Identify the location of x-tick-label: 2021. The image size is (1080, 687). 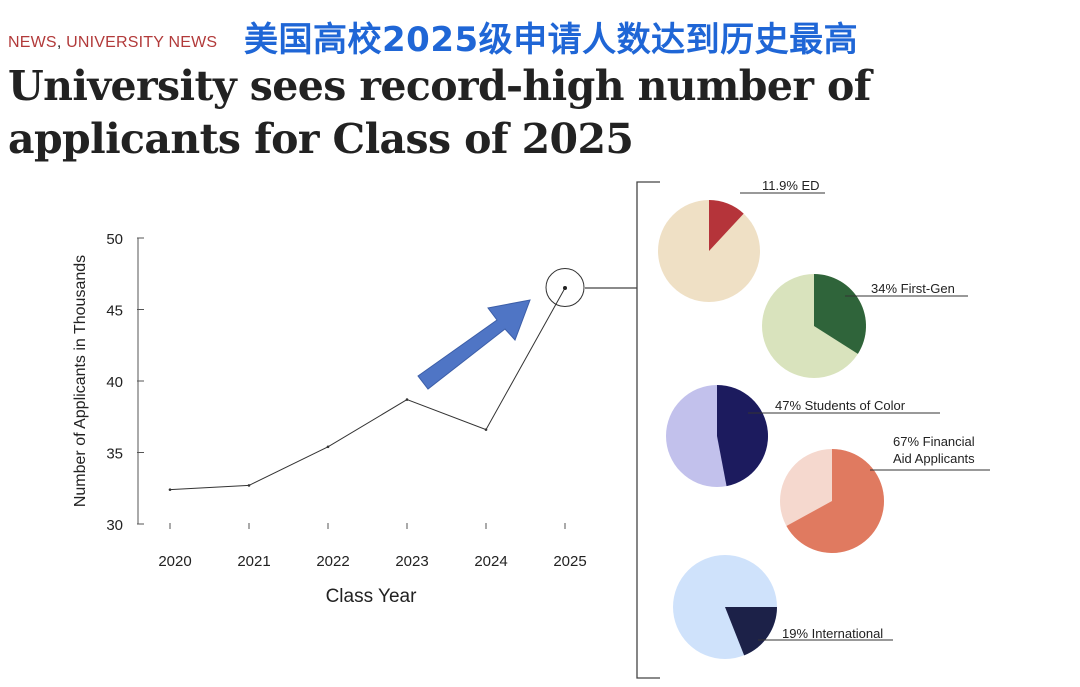
(253, 561).